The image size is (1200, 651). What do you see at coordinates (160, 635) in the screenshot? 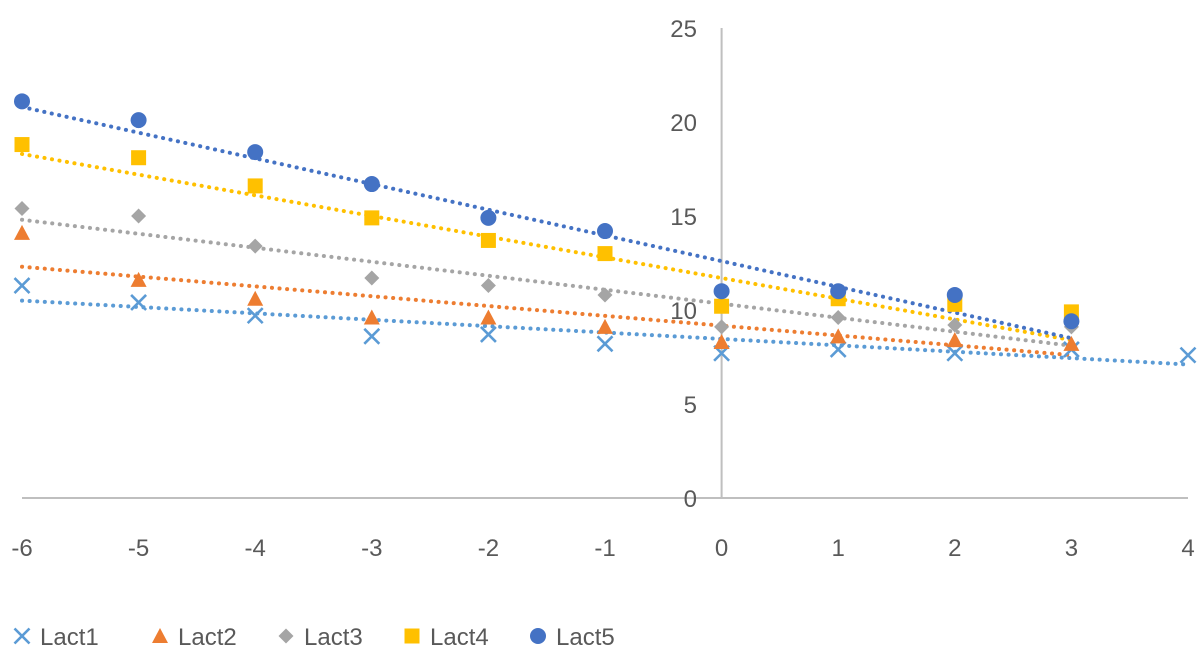
I see `legend-marker-triangle` at bounding box center [160, 635].